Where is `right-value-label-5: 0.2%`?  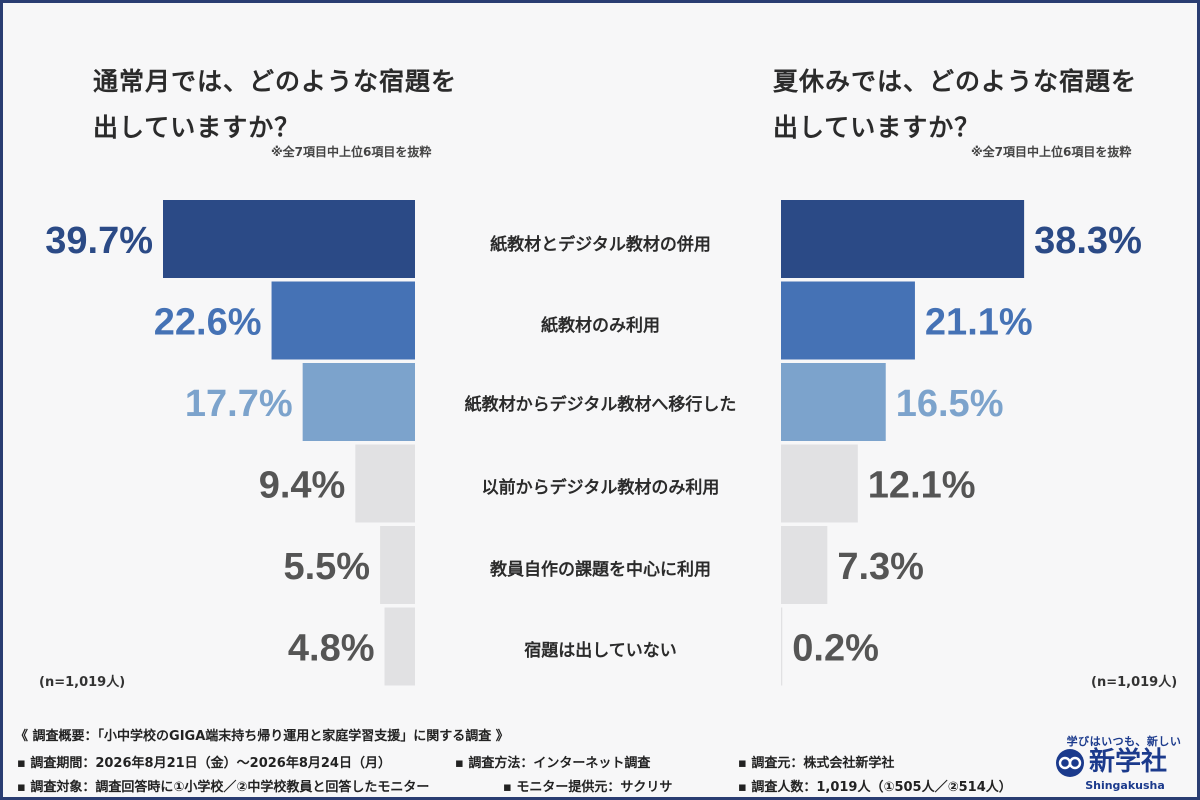
right-value-label-5: 0.2% is located at coordinates (835, 649).